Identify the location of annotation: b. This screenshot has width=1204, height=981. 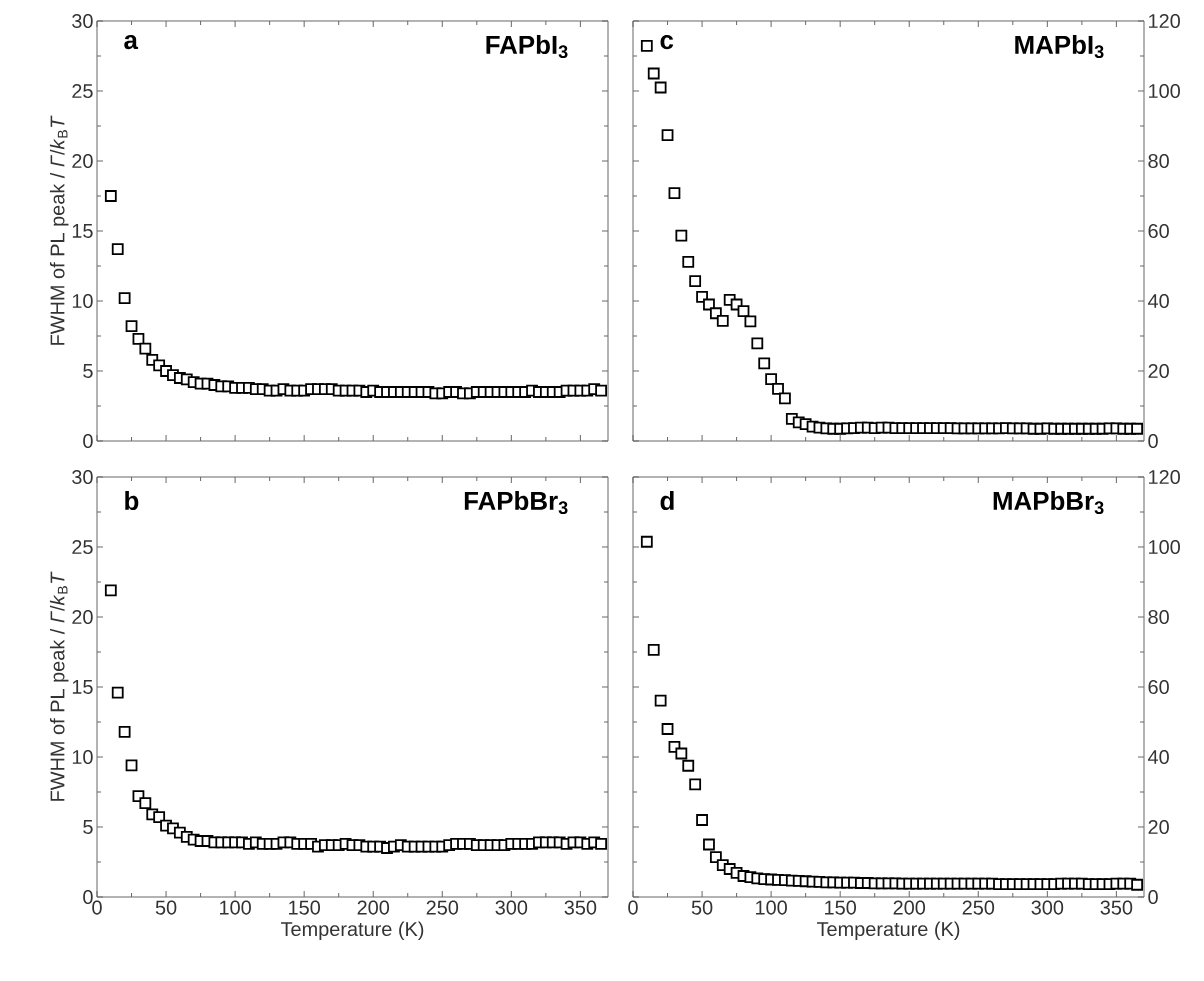
(132, 501).